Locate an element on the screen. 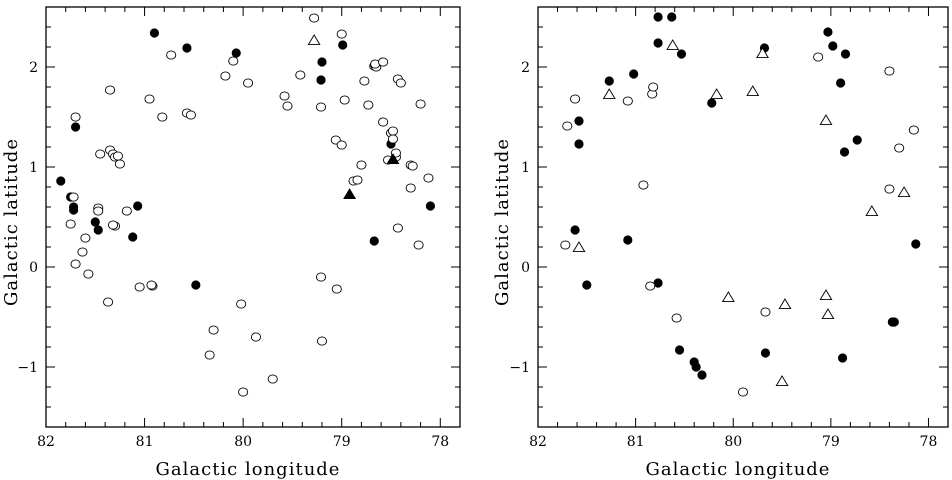 This screenshot has width=952, height=480. x-tick-label: 81 is located at coordinates (145, 442).